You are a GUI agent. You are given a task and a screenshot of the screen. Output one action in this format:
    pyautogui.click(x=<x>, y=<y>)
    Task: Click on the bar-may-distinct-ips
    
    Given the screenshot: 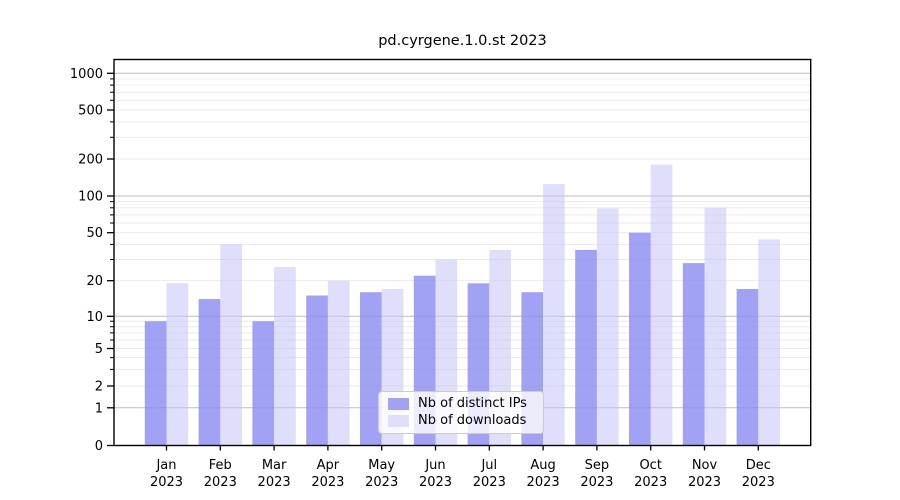 What is the action you would take?
    pyautogui.click(x=371, y=369)
    